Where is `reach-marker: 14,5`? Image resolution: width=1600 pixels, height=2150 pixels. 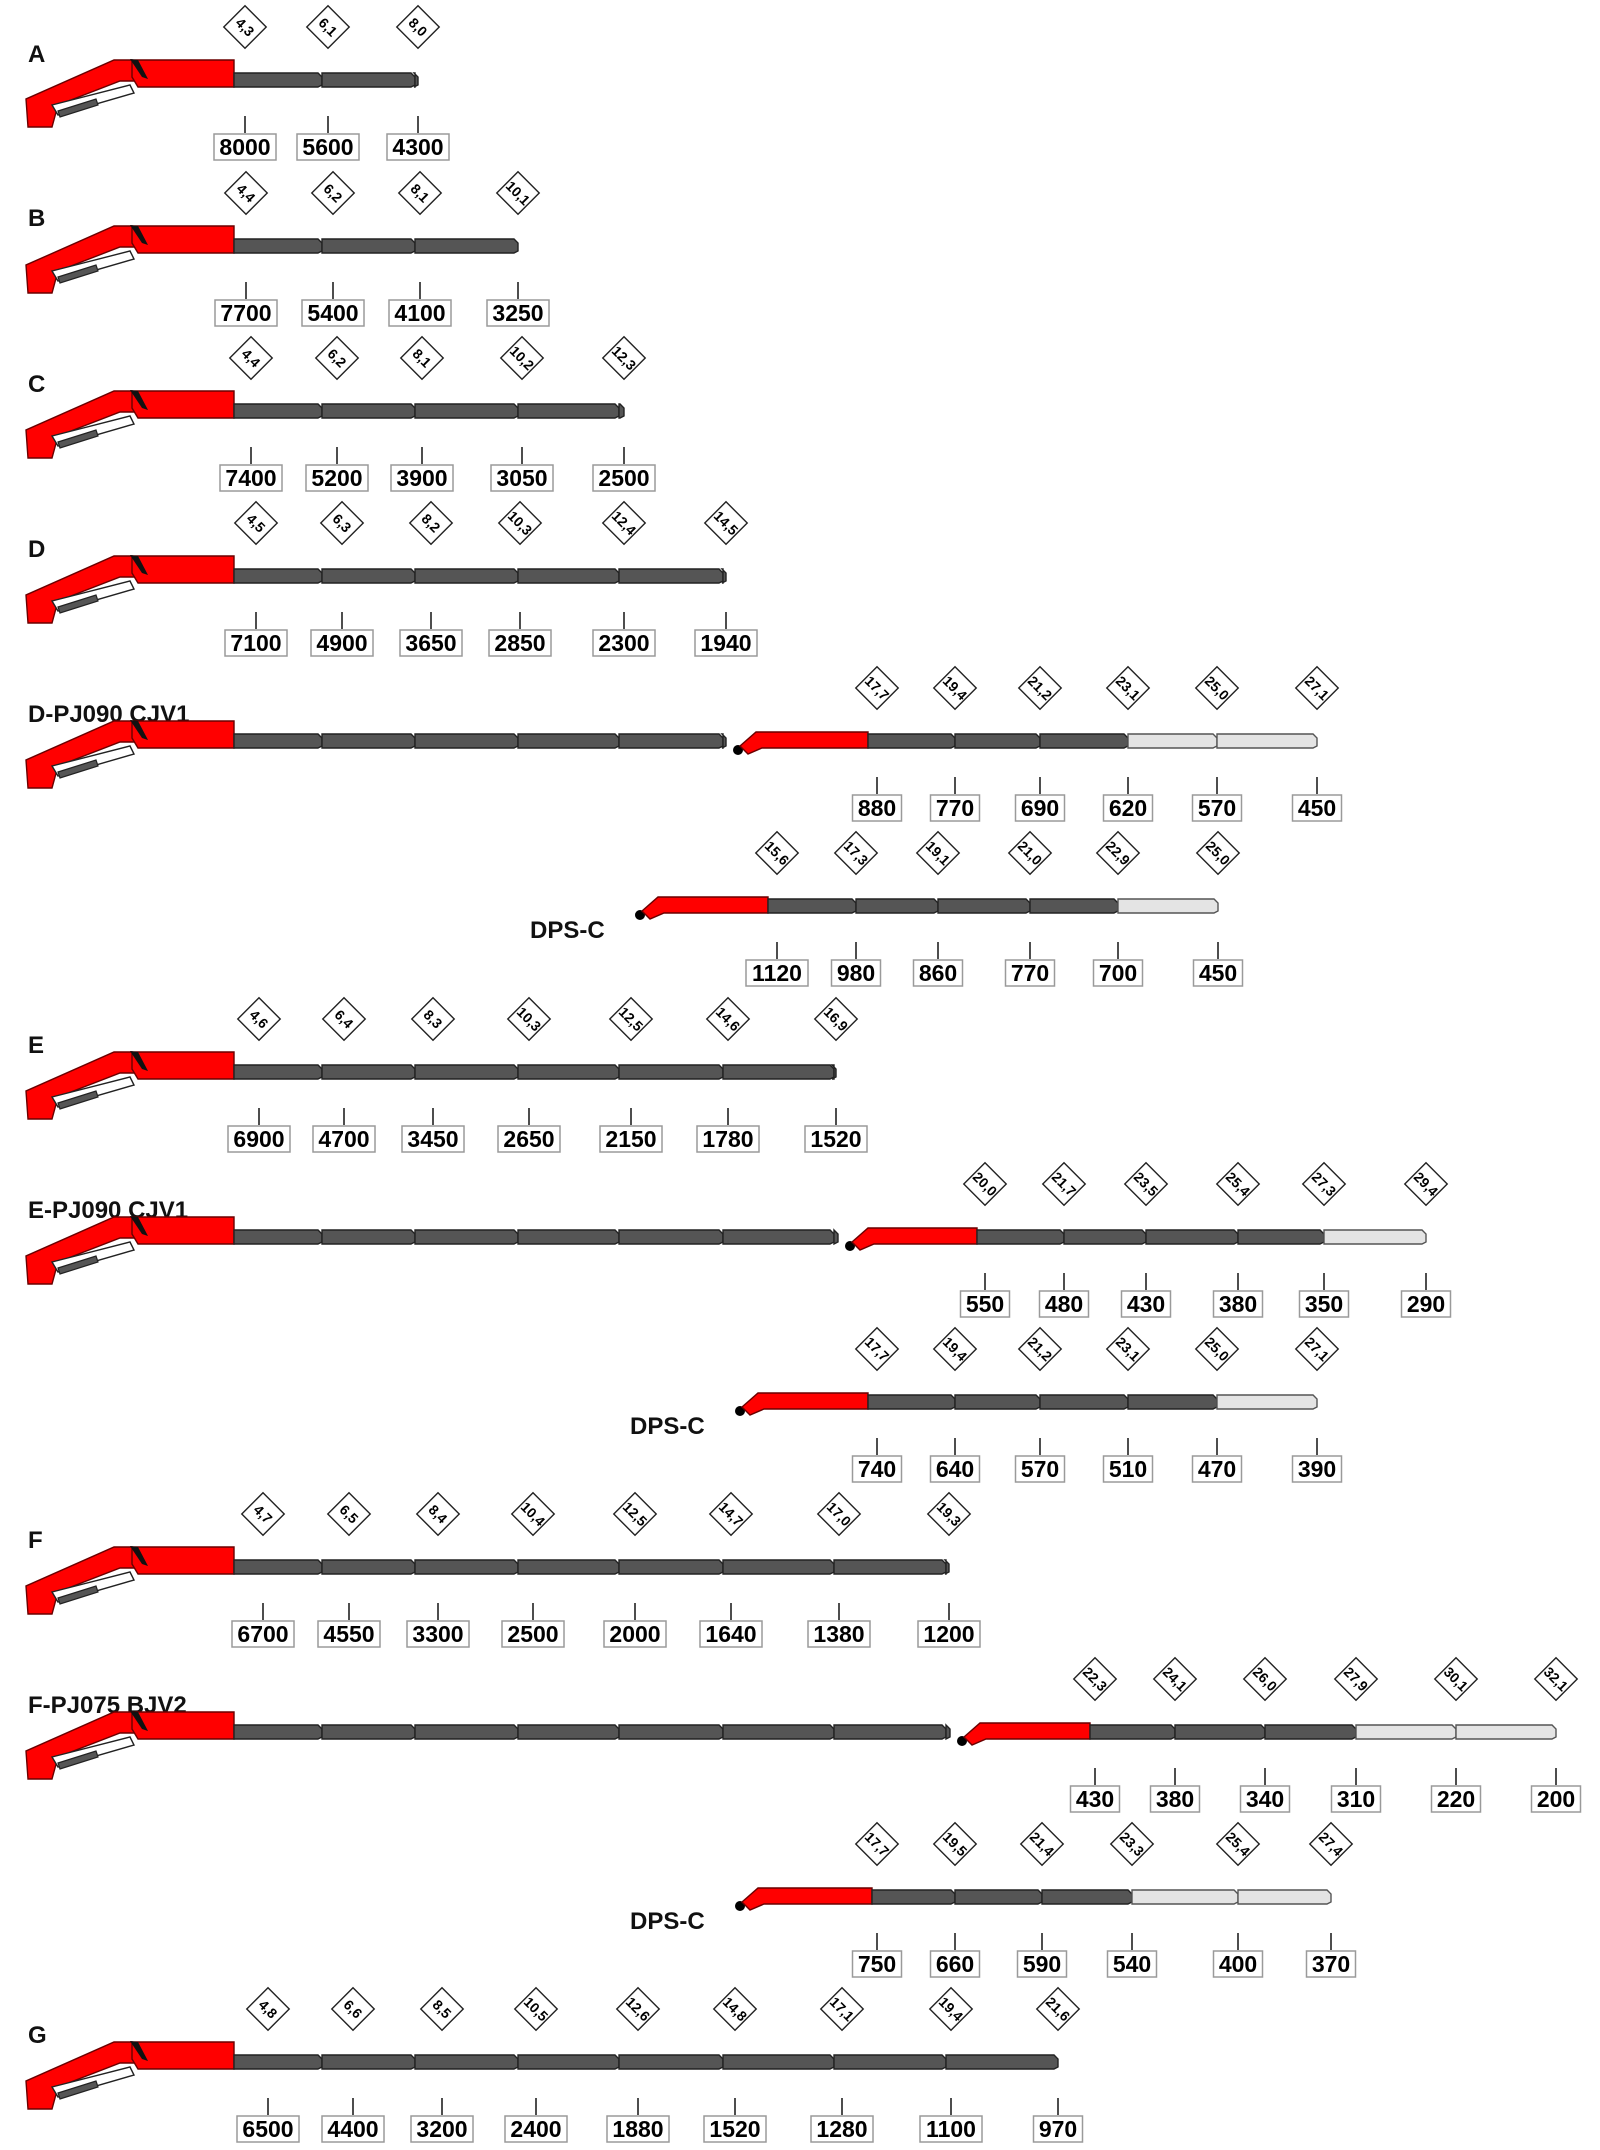 reach-marker: 14,5 is located at coordinates (726, 523).